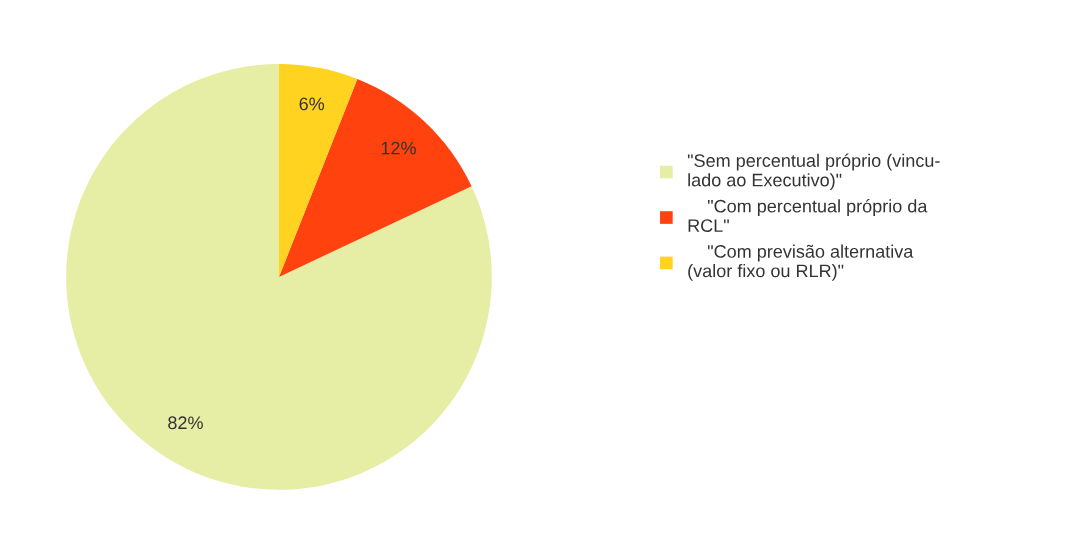 This screenshot has width=1073, height=543. I want to click on data-label: 6%, so click(312, 104).